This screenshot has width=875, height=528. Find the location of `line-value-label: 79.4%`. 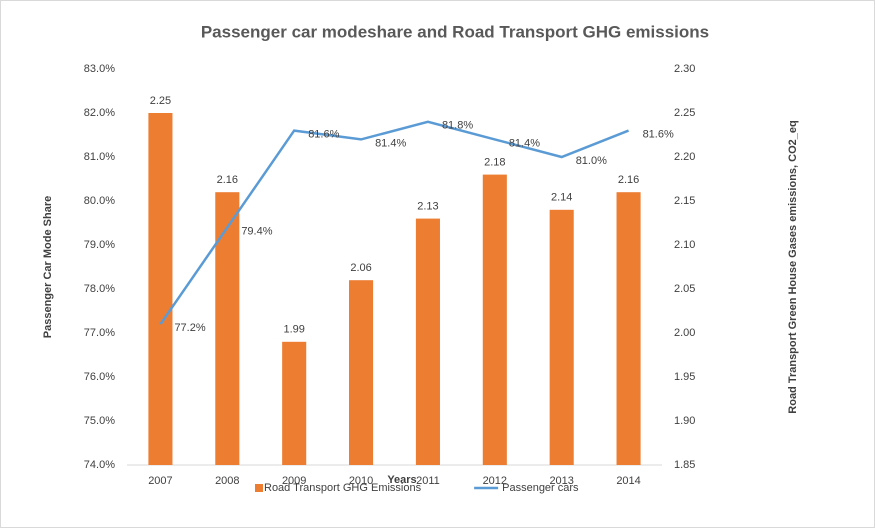

line-value-label: 79.4% is located at coordinates (256, 231).